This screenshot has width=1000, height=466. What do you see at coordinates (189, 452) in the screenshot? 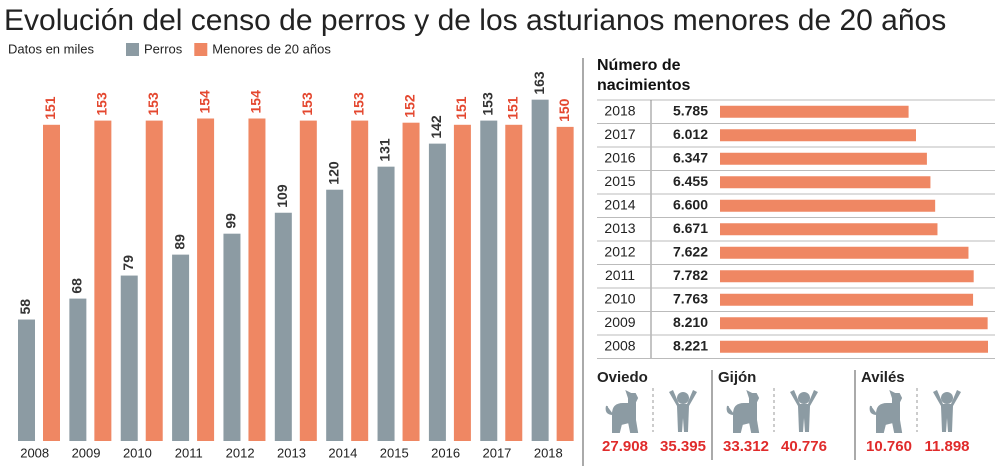
I see `x-tick-label: 2011` at bounding box center [189, 452].